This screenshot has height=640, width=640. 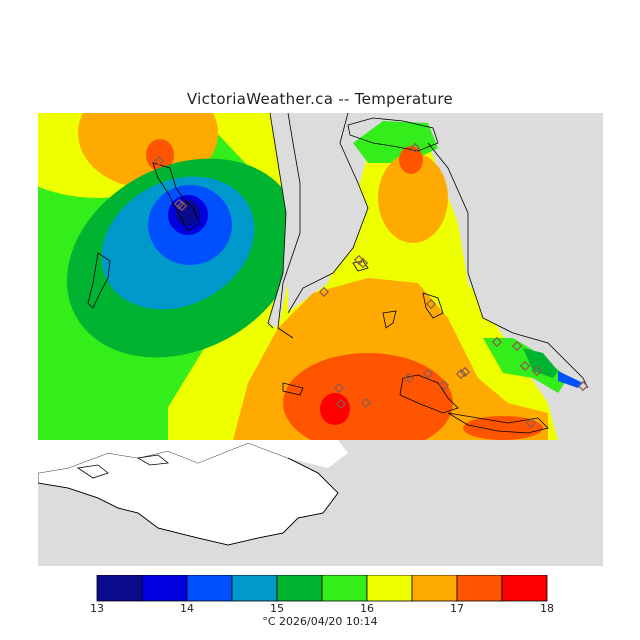 I want to click on legend-tick-label: 18, so click(x=547, y=608).